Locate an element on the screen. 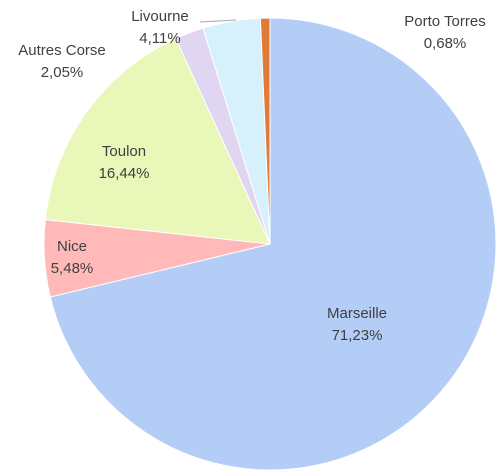 The width and height of the screenshot is (504, 472). value-label: 71,23% is located at coordinates (357, 335).